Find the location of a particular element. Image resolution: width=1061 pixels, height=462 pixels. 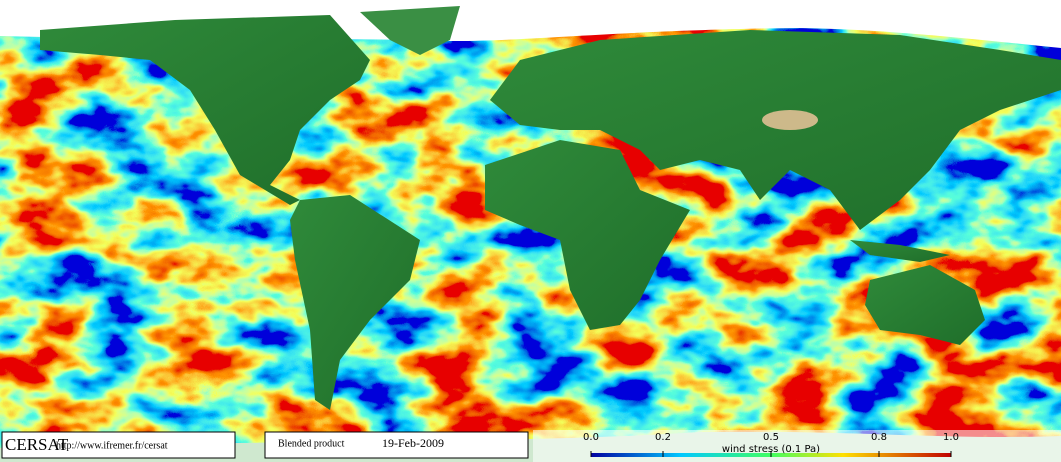

plateau is located at coordinates (790, 120).